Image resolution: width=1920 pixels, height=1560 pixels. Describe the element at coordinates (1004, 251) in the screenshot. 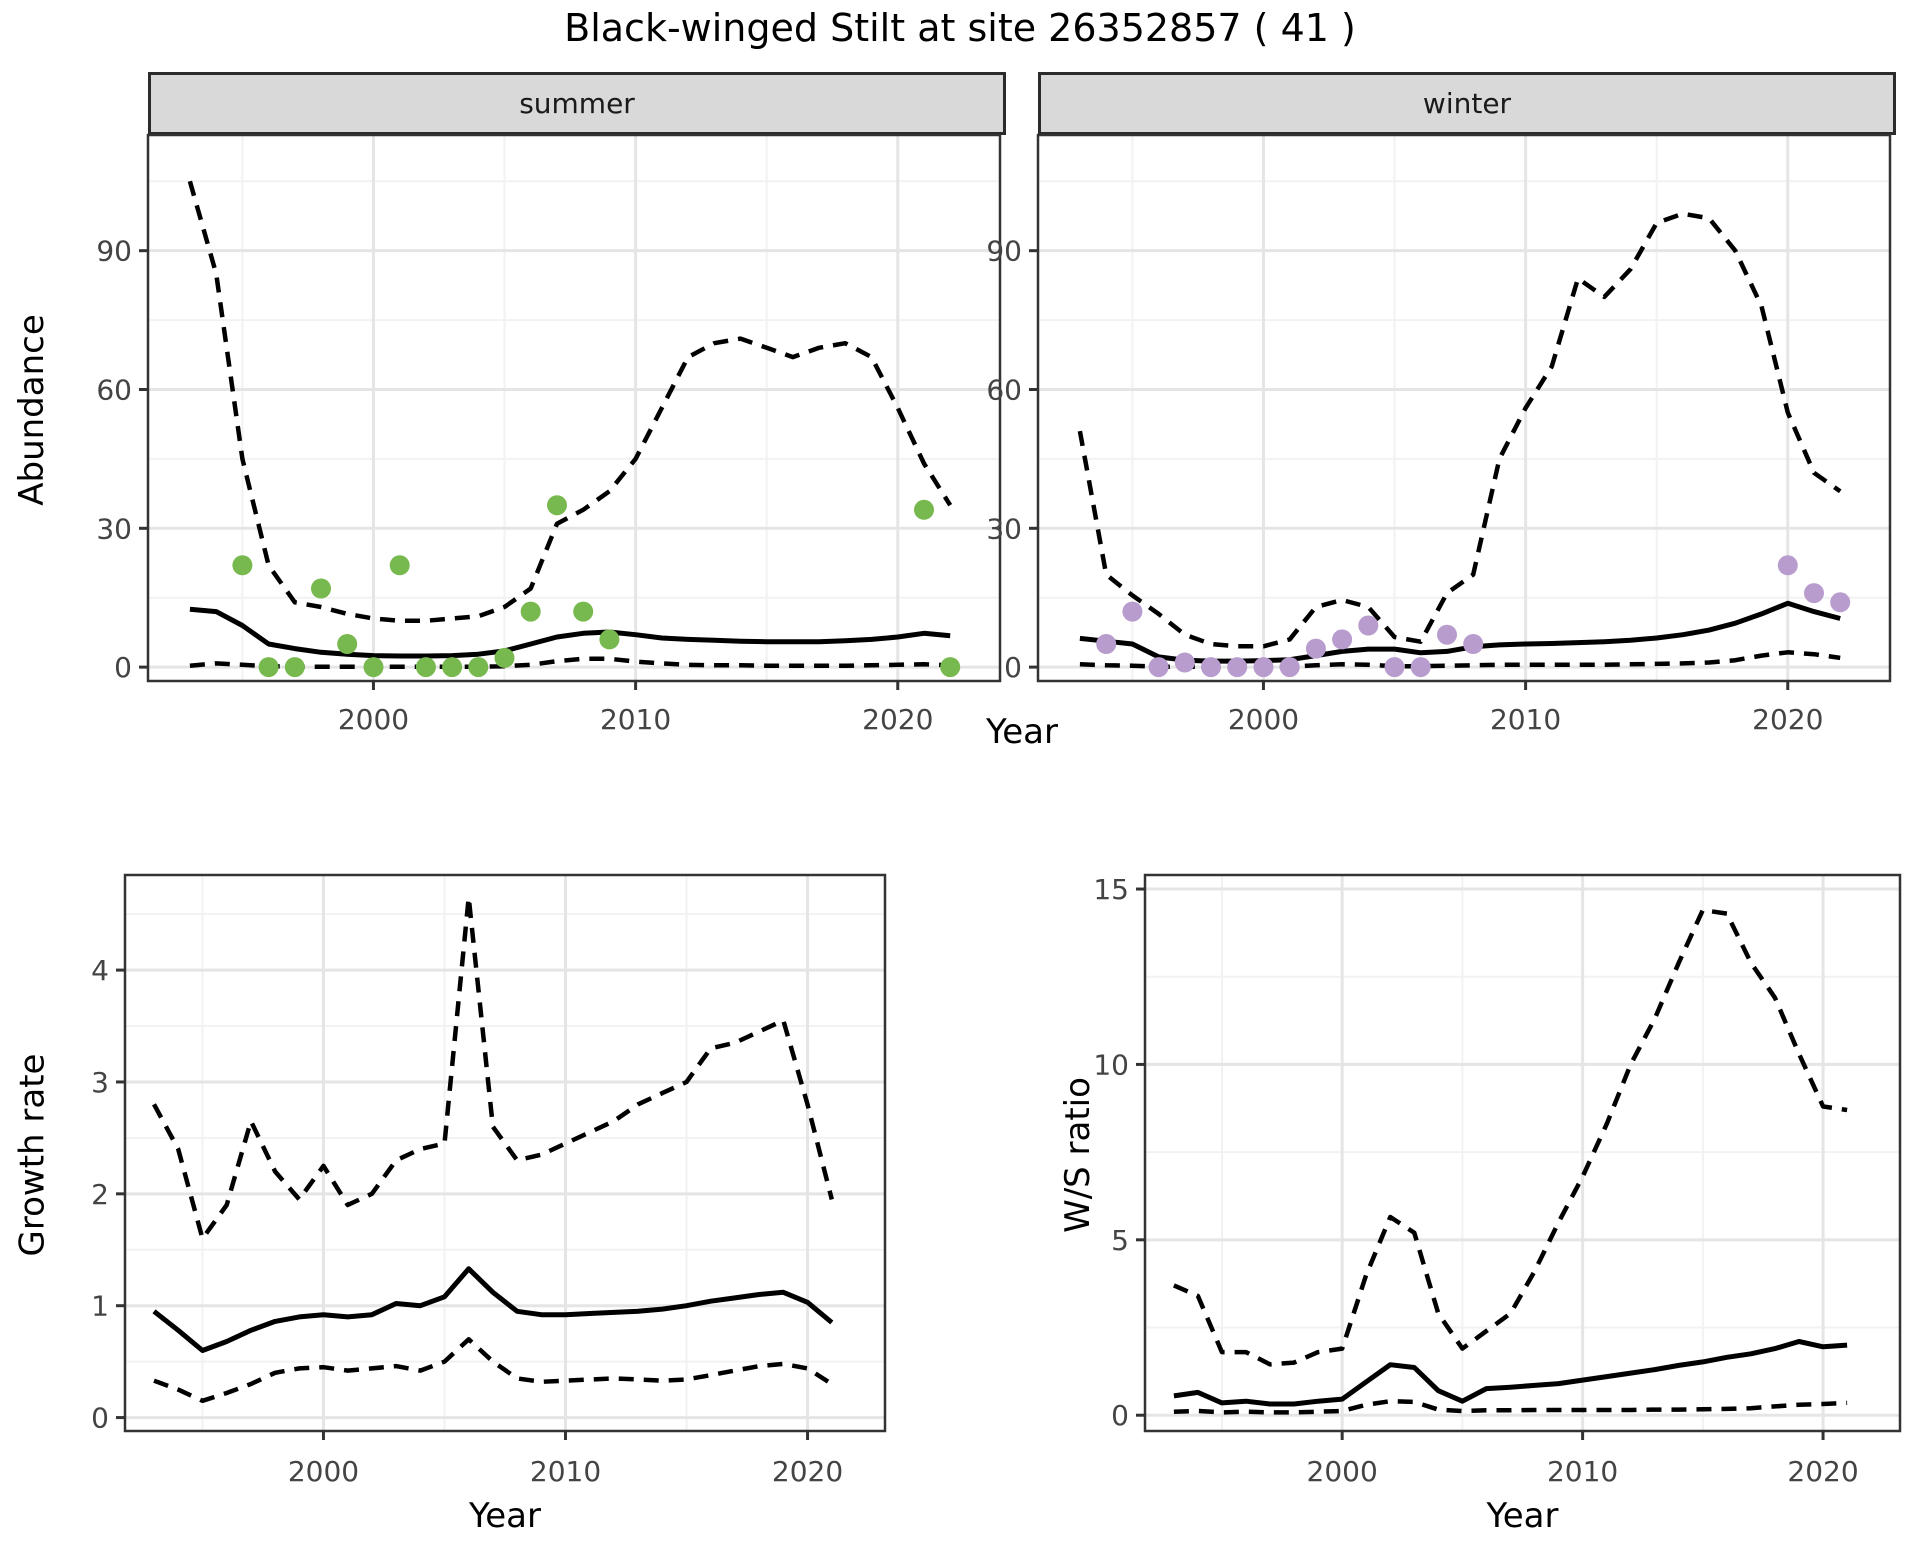

I see `y-tick-label-abundance_winter: 90` at that location.